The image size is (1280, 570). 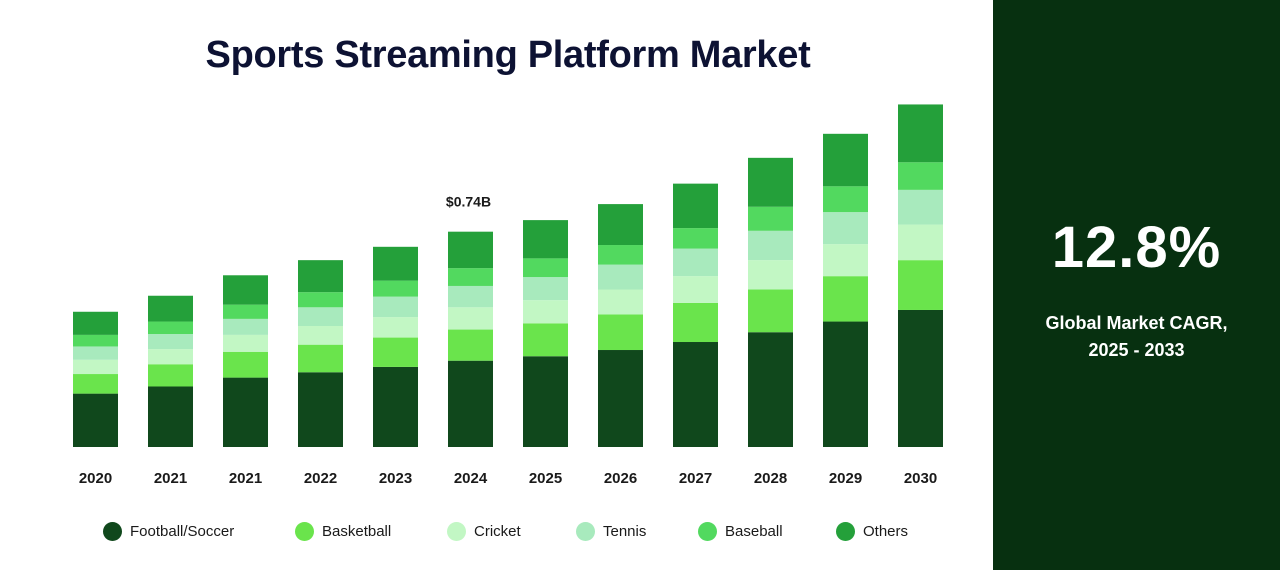 What do you see at coordinates (1136, 350) in the screenshot?
I see `cagr-label-line2: 2025 - 2033` at bounding box center [1136, 350].